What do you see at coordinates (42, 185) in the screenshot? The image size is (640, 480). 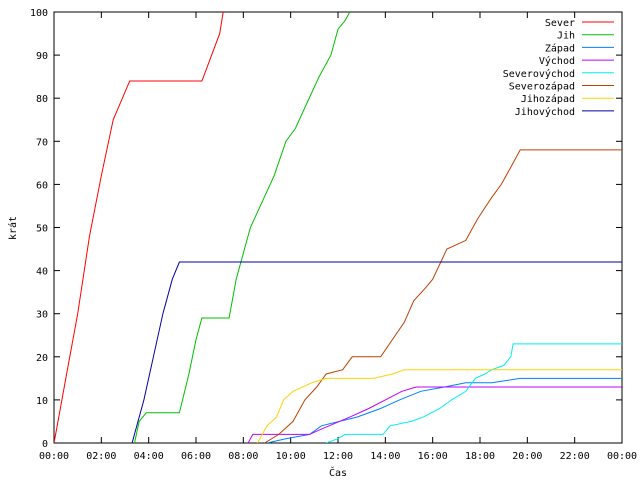 I see `y-tick-label: 60` at bounding box center [42, 185].